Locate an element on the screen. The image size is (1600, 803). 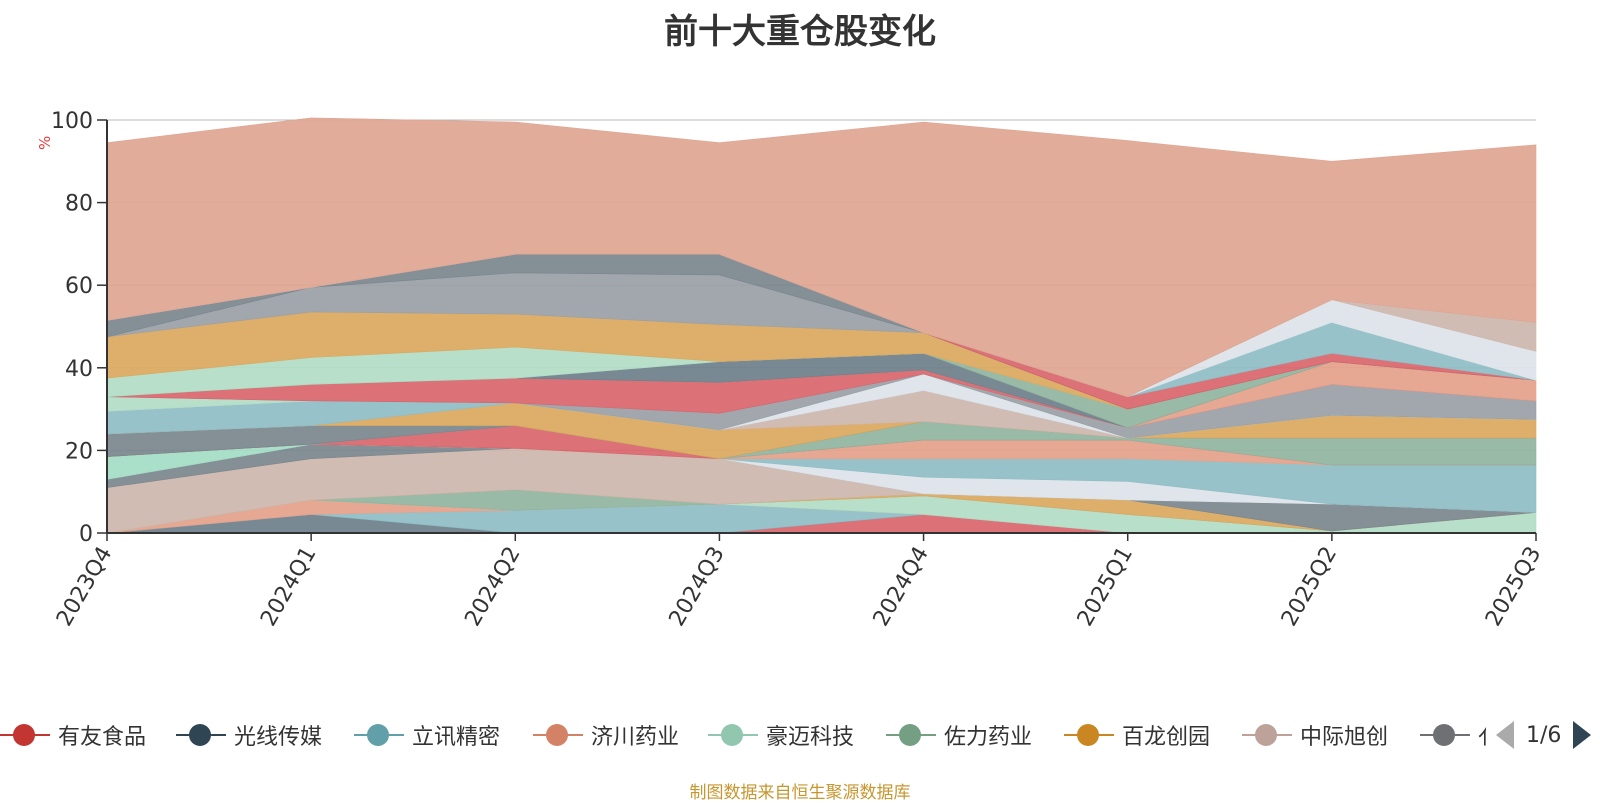
legend-item: 立讯精密 is located at coordinates (427, 735).